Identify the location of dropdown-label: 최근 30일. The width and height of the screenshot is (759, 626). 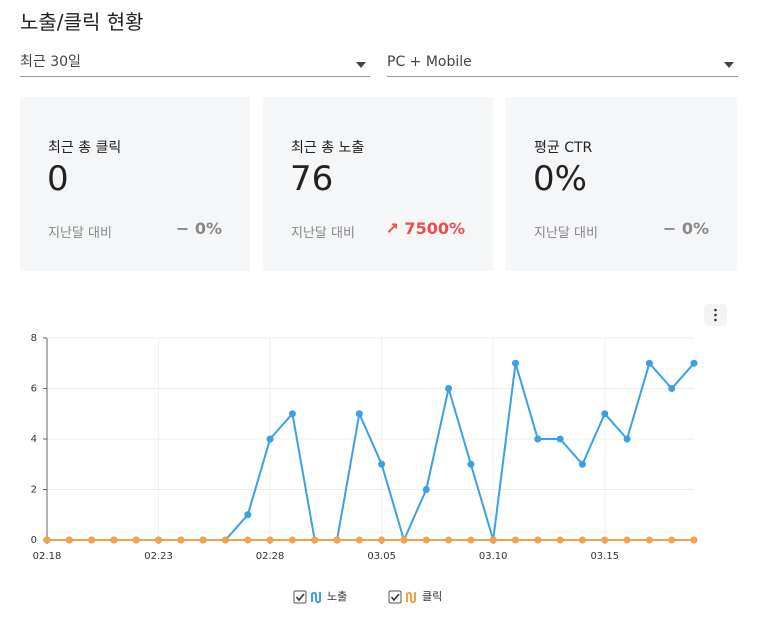
(50, 62).